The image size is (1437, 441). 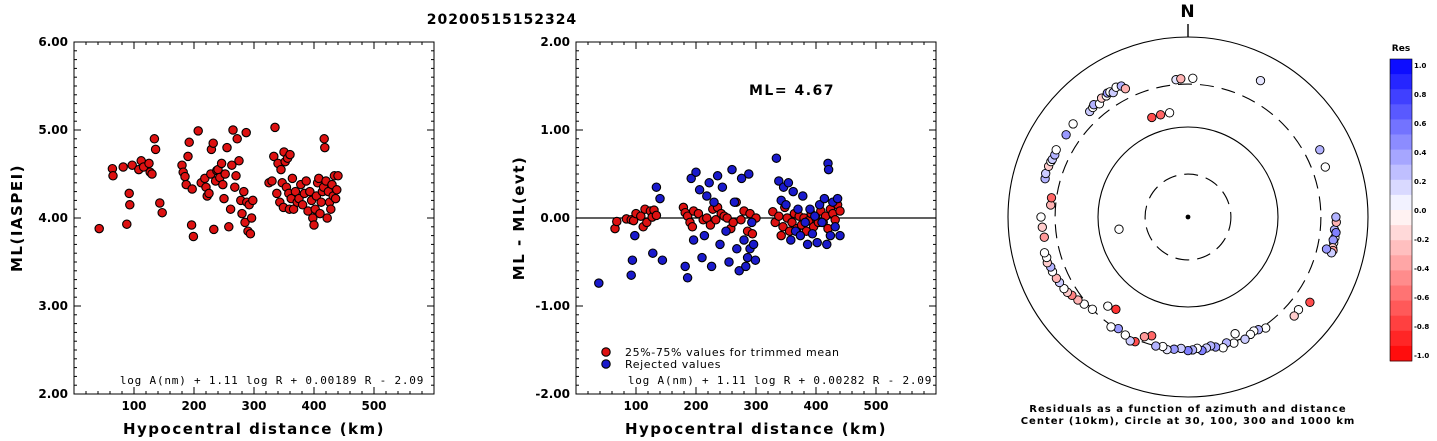 What do you see at coordinates (1421, 327) in the screenshot?
I see `colorbar-tick-label: -0.8` at bounding box center [1421, 327].